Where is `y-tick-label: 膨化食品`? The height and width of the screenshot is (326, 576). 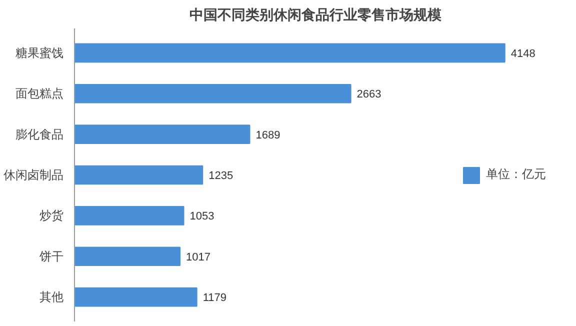
y-tick-label: 膨化食品 is located at coordinates (40, 134).